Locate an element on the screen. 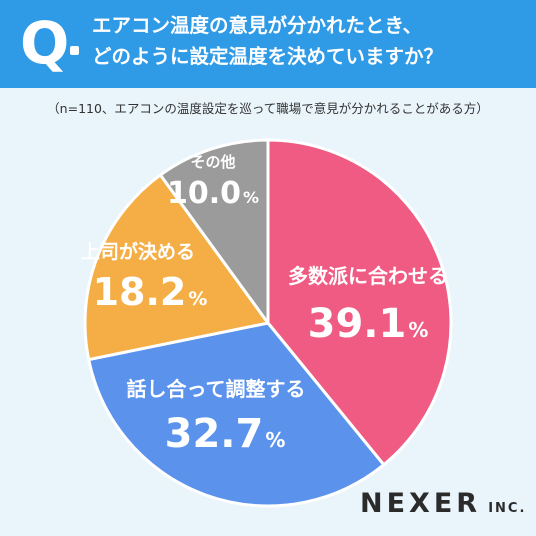  slice-value-1: 39.1% is located at coordinates (368, 324).